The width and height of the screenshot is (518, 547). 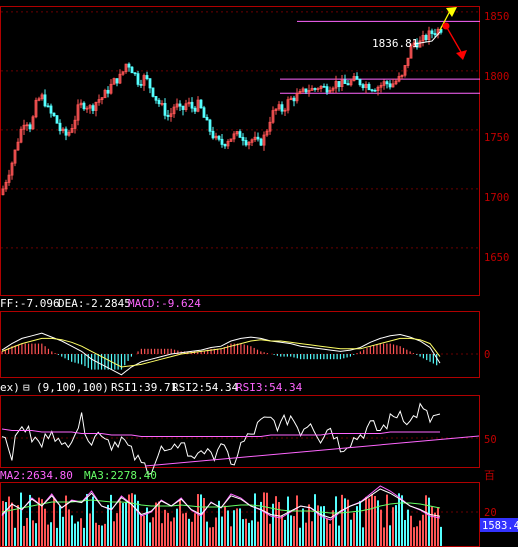 I want to click on macd-diff-line, so click(x=221, y=354).